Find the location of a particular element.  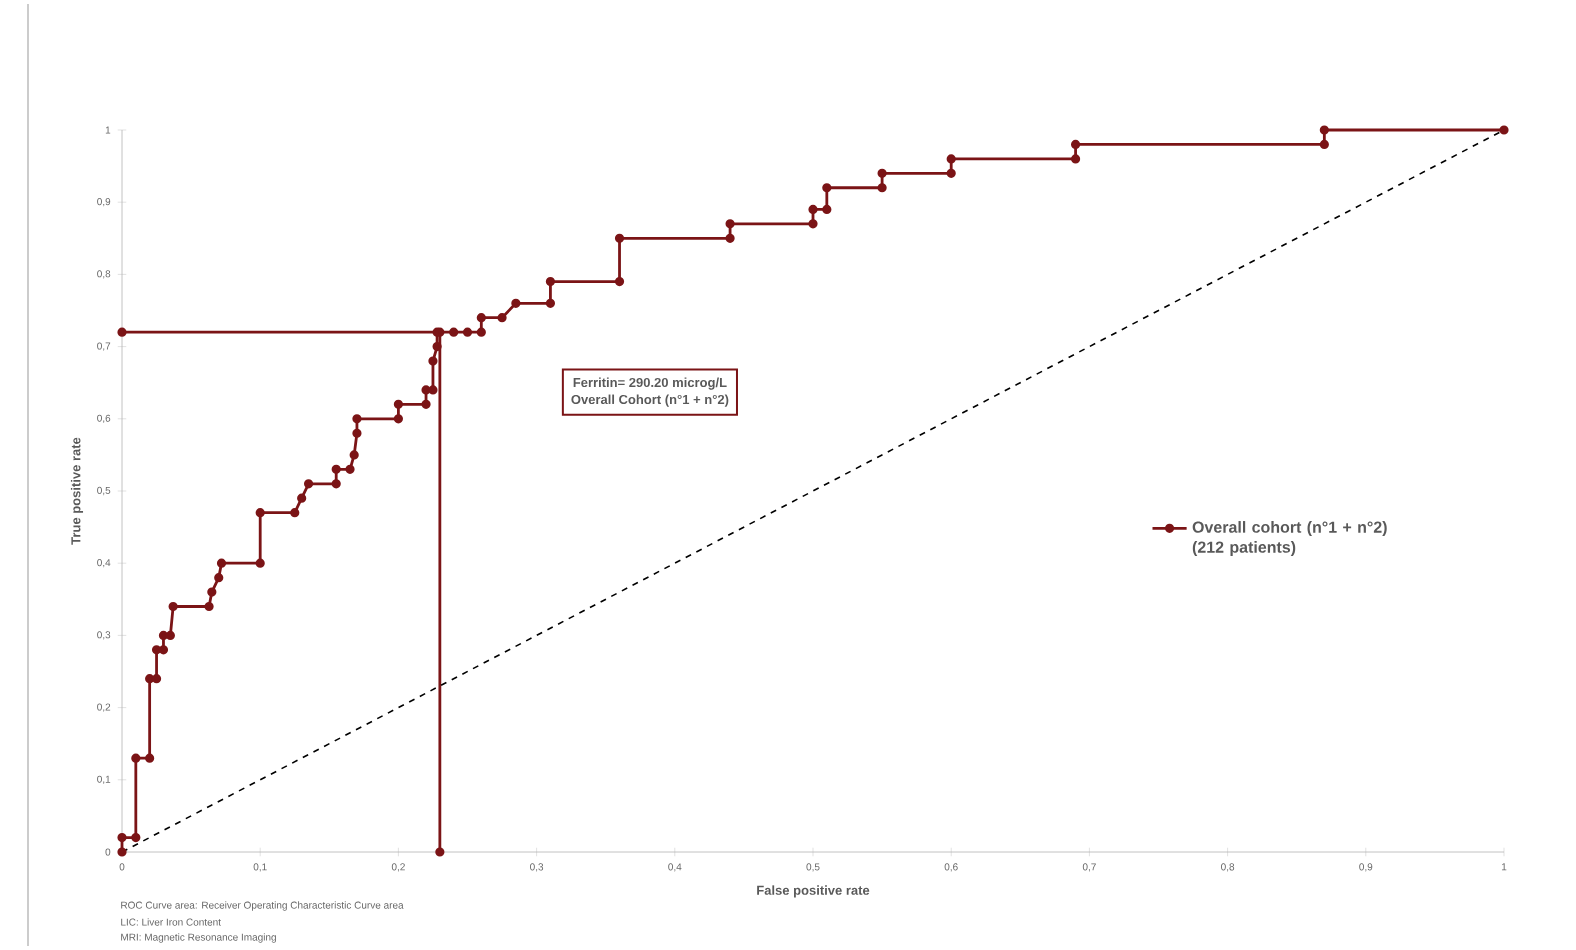

legend-label: Overall cohort (n°1 + n°2) (212 patients) is located at coordinates (1289, 538).